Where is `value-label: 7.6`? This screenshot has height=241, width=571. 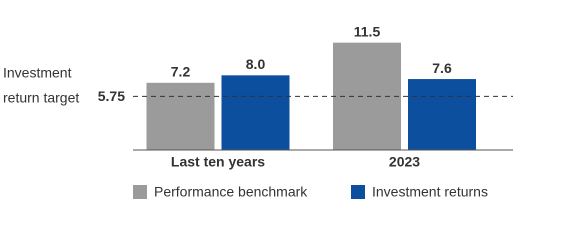
value-label: 7.6 is located at coordinates (442, 68).